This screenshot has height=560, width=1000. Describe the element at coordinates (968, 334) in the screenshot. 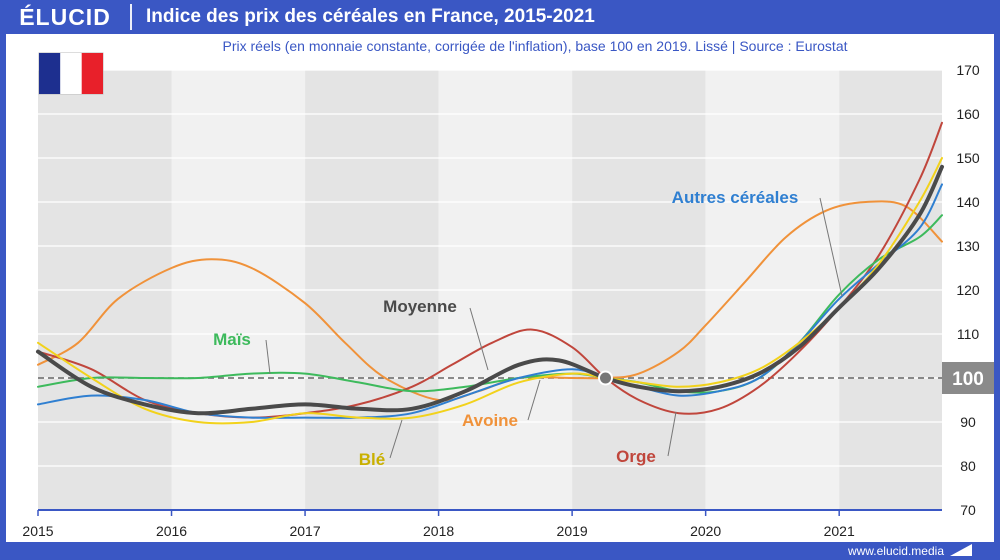

I see `y-tick-label: 110` at that location.